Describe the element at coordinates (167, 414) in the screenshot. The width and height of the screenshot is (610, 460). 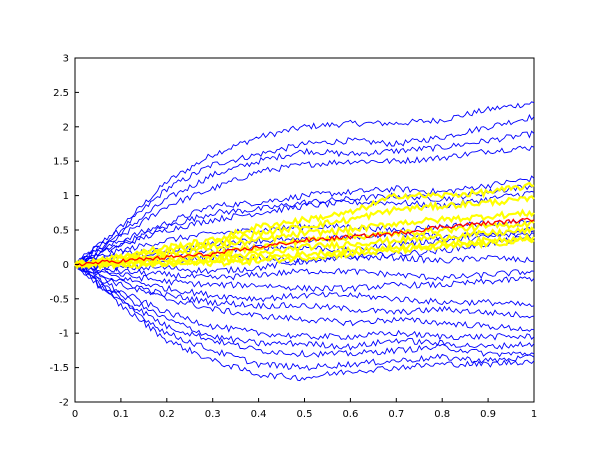
I see `x-tick-label: 0.2` at that location.